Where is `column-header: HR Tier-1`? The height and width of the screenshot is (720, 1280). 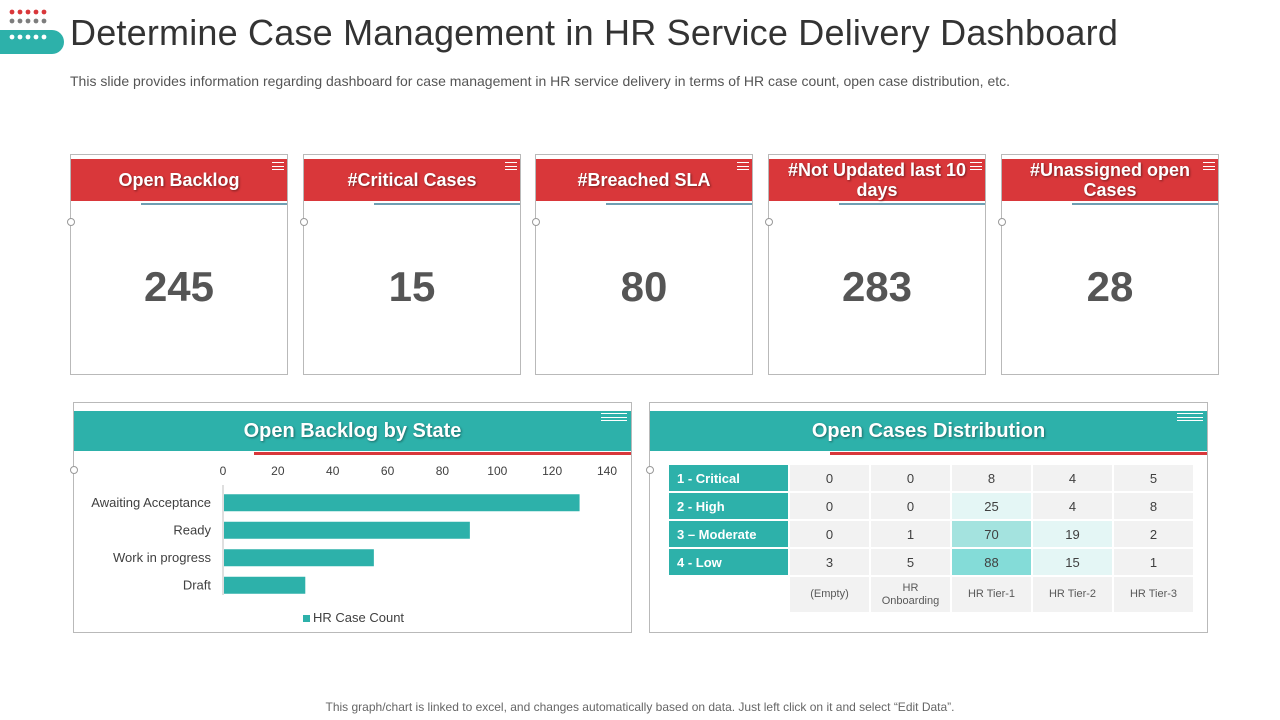
column-header: HR Tier-1 is located at coordinates (991, 594).